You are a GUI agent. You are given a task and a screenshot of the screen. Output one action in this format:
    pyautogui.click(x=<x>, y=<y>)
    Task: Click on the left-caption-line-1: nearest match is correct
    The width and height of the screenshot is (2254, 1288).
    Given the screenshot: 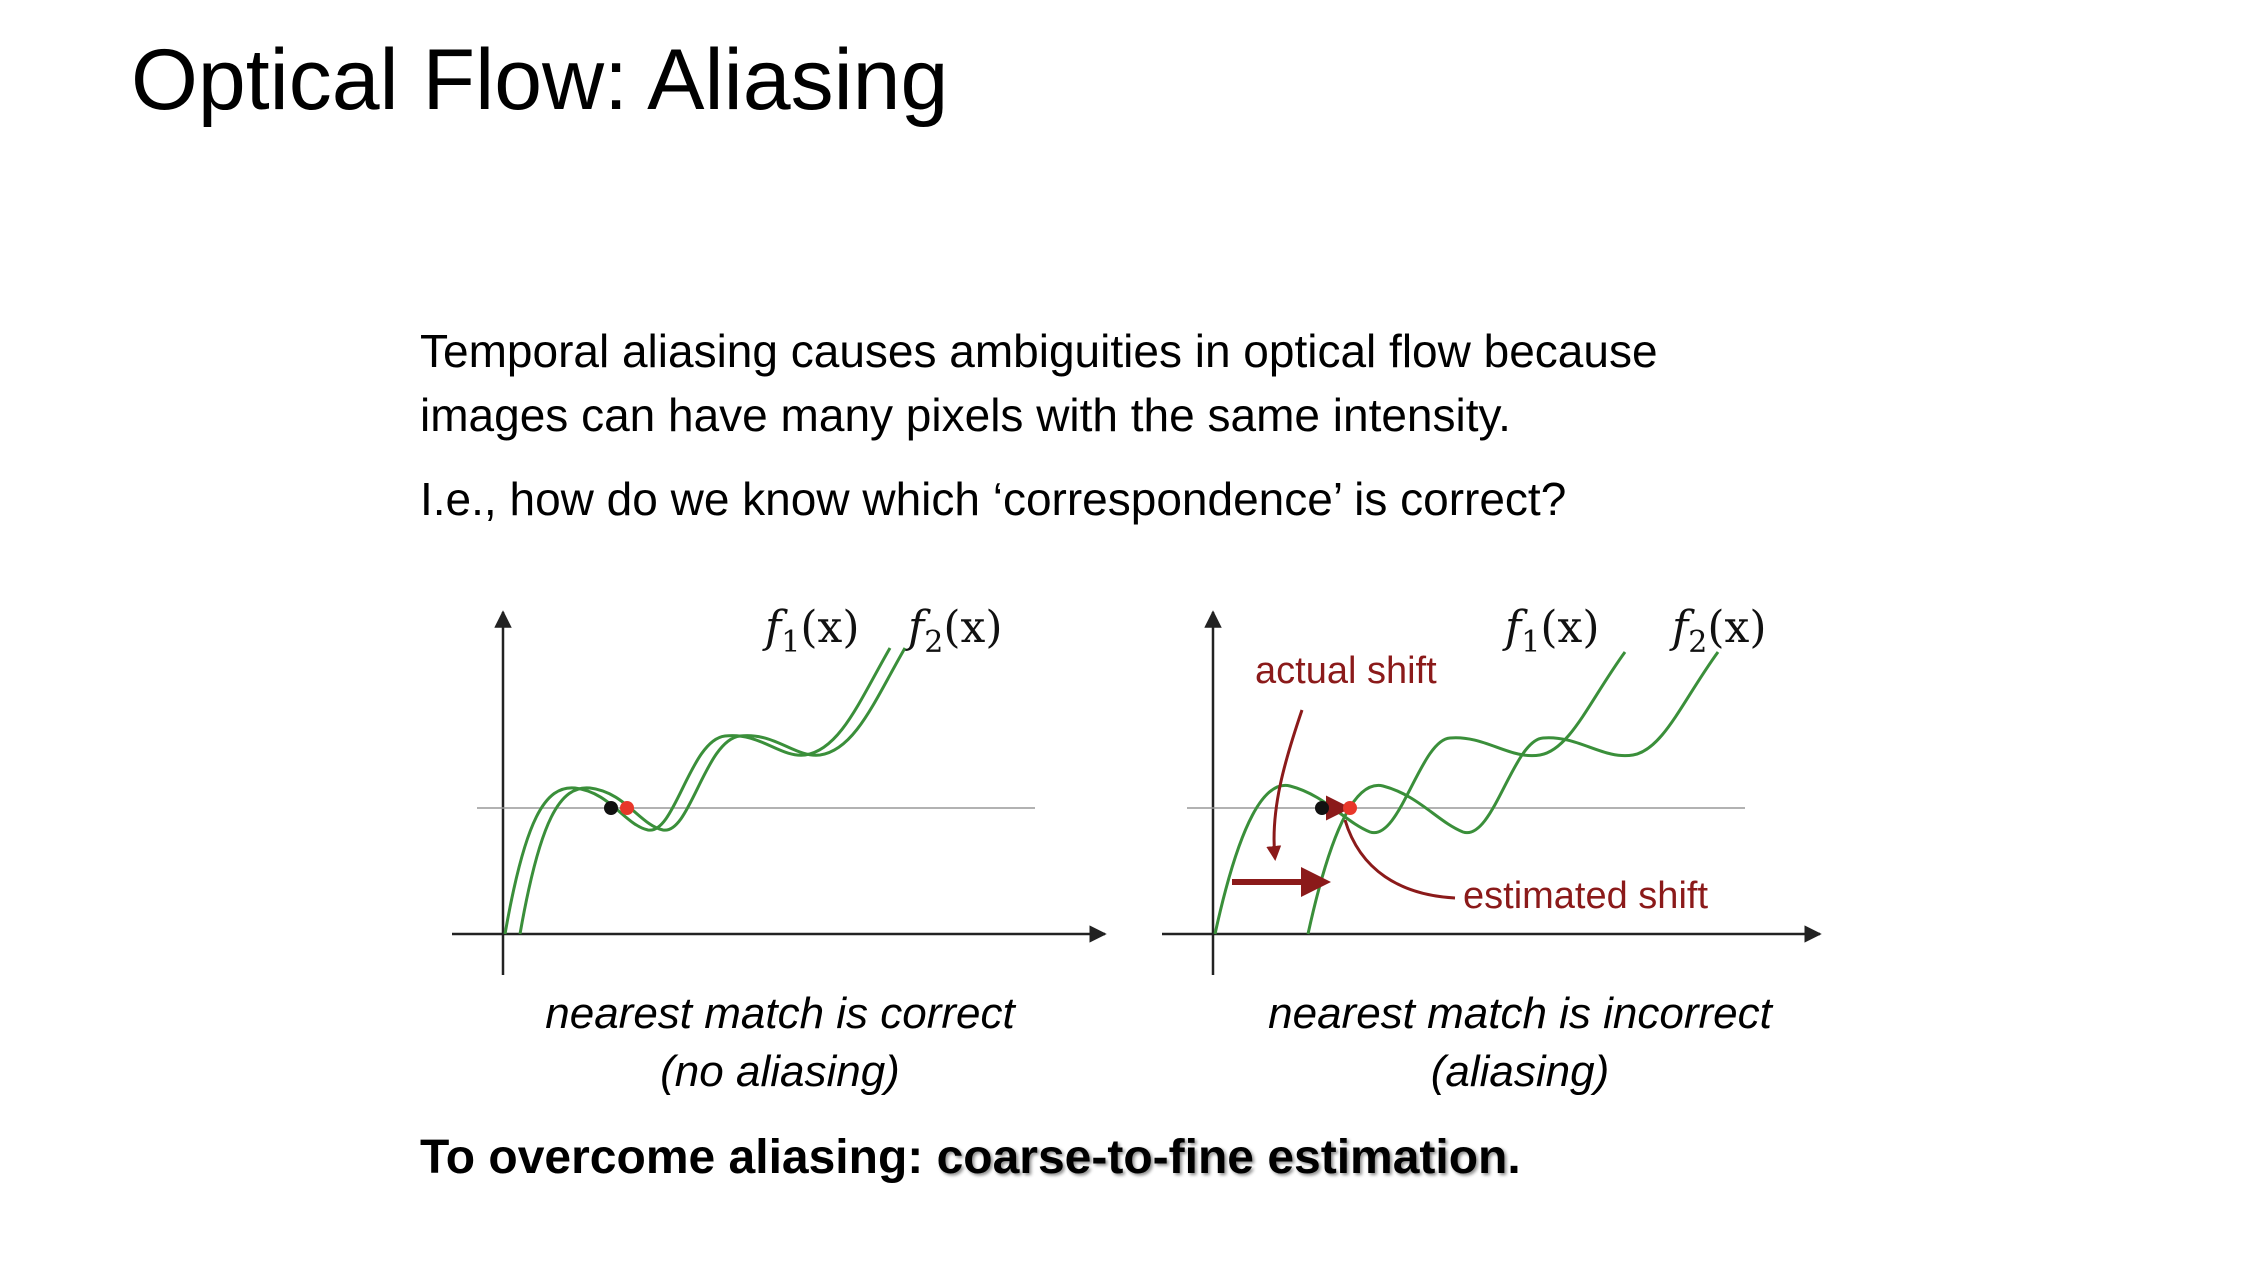 What is the action you would take?
    pyautogui.click(x=780, y=1013)
    